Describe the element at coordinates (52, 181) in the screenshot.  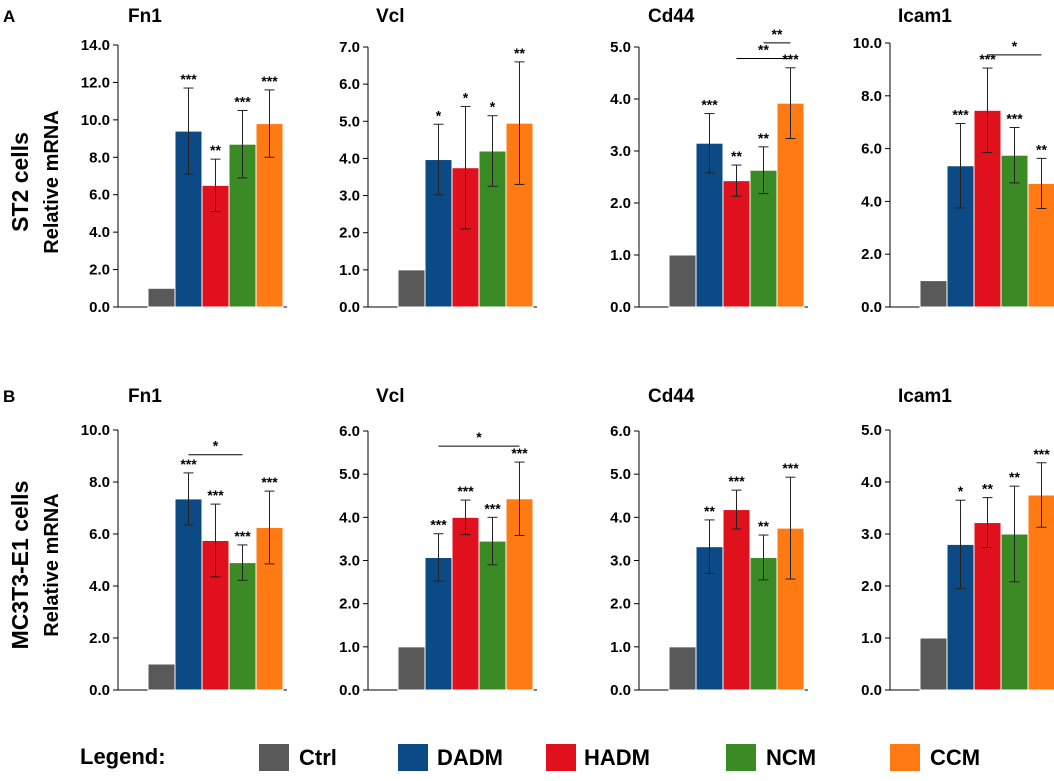
I see `y-label-a: Relative mRNA` at that location.